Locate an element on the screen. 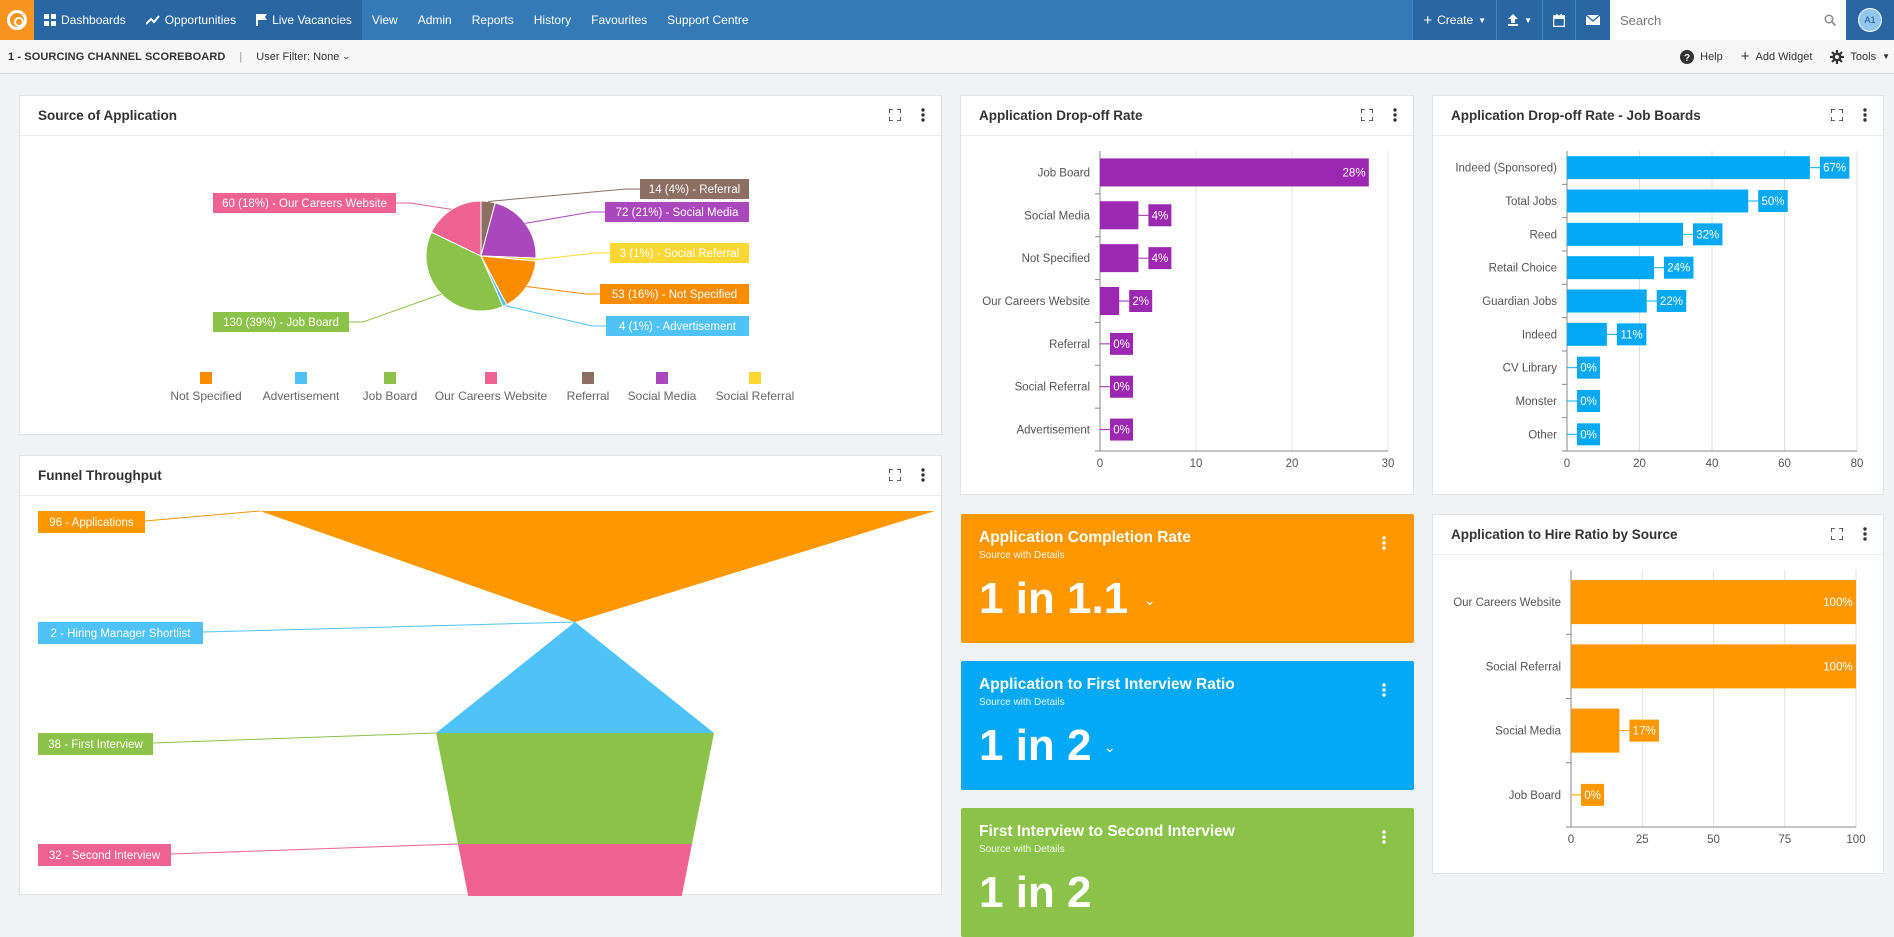 The image size is (1894, 937). x-tick-label: 20 is located at coordinates (1292, 464).